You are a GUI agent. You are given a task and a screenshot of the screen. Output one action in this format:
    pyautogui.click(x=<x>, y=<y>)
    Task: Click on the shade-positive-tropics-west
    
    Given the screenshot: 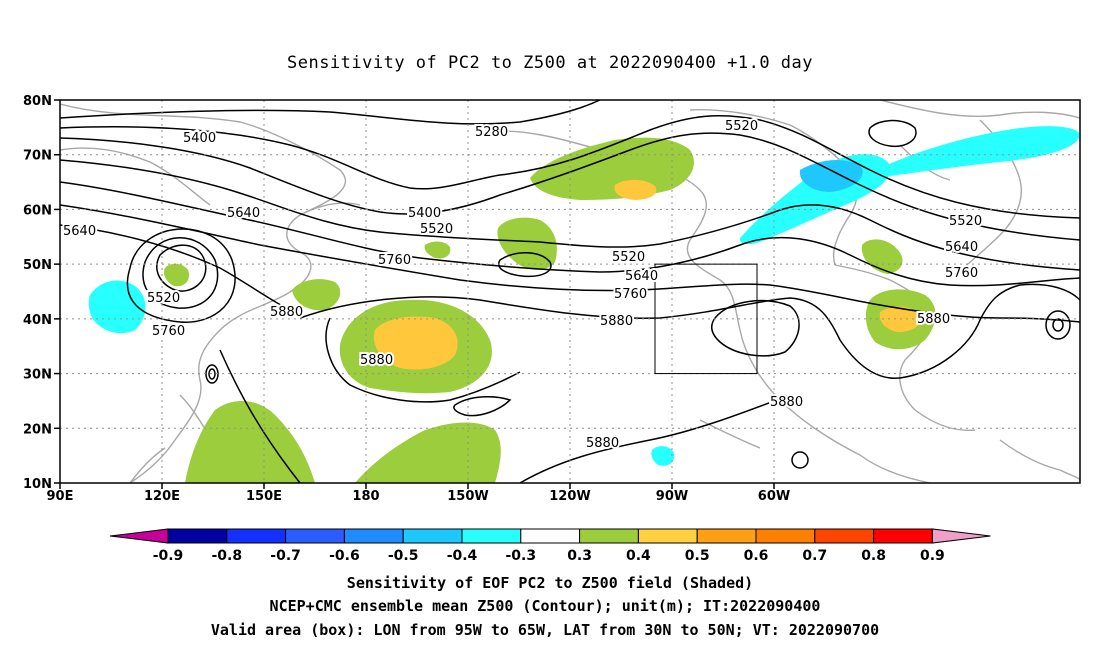 What is the action you would take?
    pyautogui.click(x=250, y=441)
    